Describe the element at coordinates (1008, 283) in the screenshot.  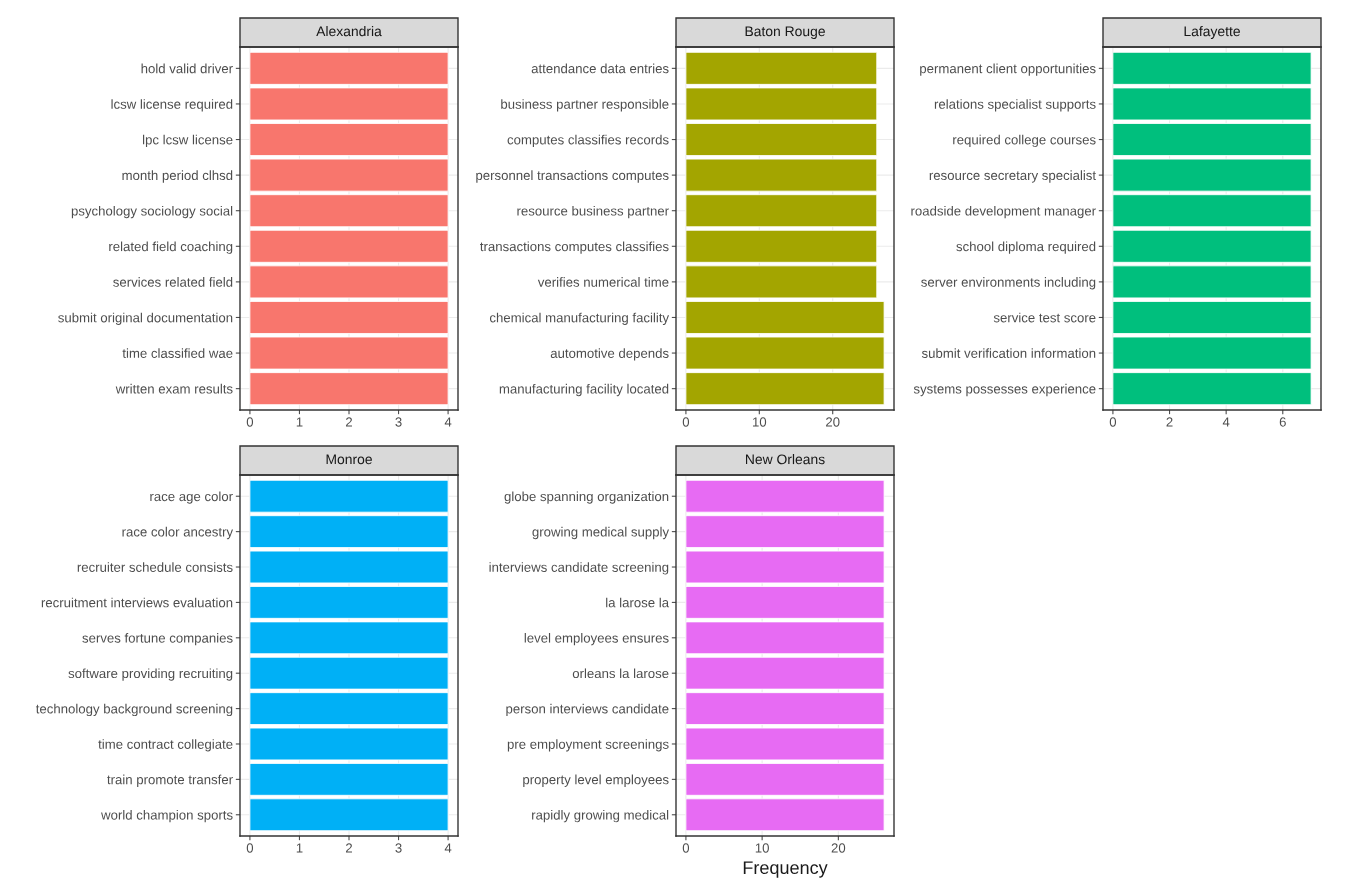
I see `y-tick-label: server environments including` at that location.